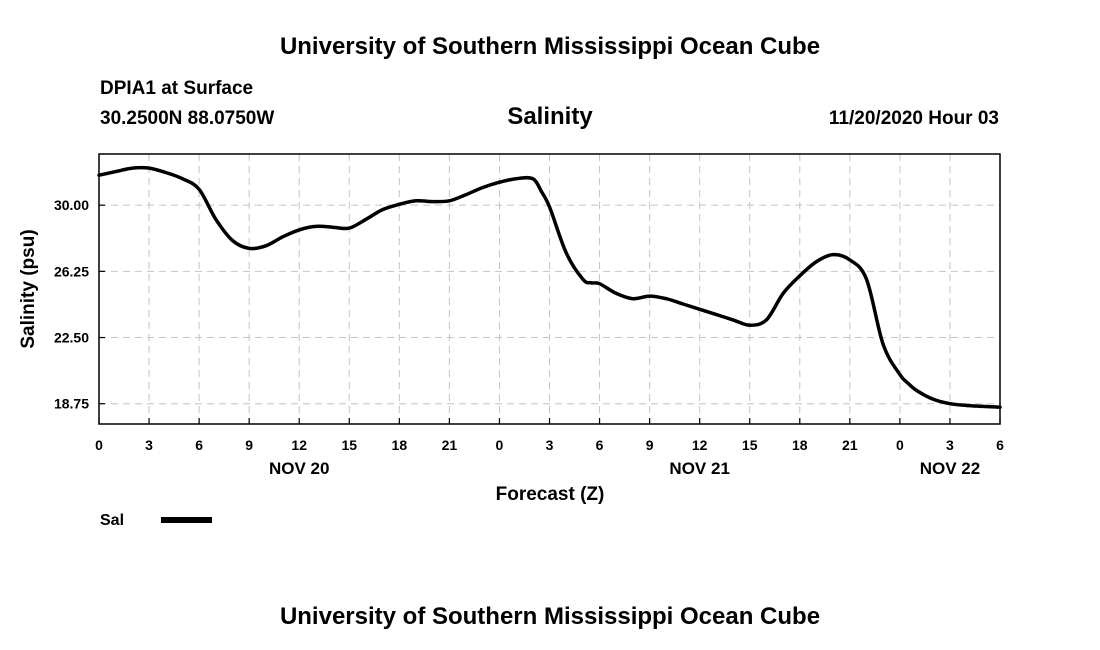 The height and width of the screenshot is (650, 1100). I want to click on legend-label: Sal, so click(112, 520).